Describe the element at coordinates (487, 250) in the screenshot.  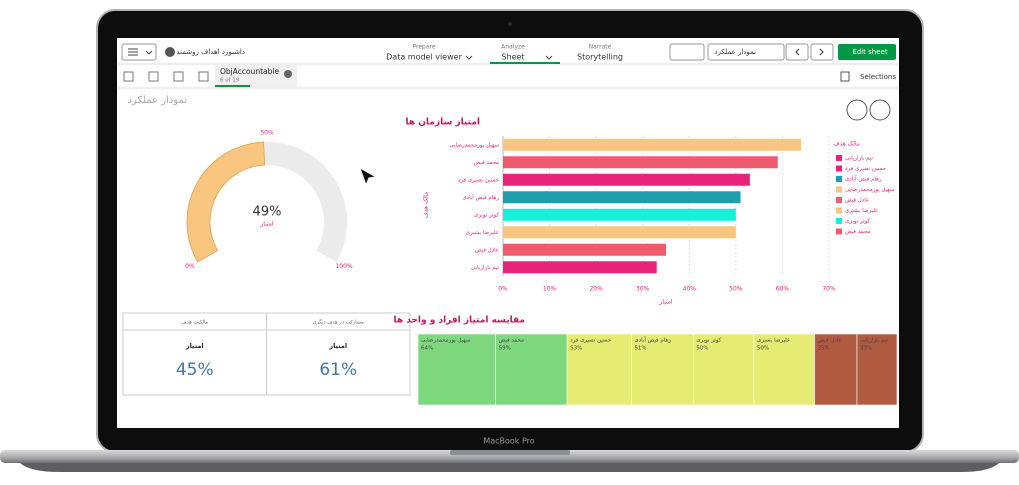
I see `y-tick-label: عادل فیض` at that location.